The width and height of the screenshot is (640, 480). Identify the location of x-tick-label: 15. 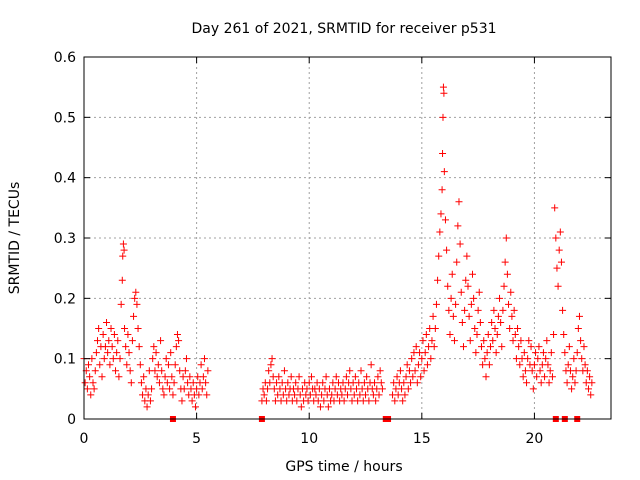
(422, 439).